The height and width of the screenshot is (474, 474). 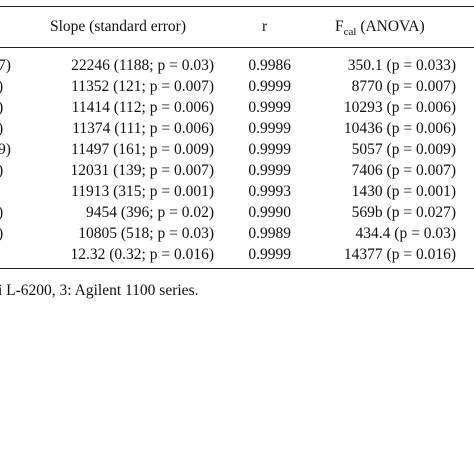 I want to click on slope-cell: 10805 (518; p = 0.03), so click(x=146, y=233).